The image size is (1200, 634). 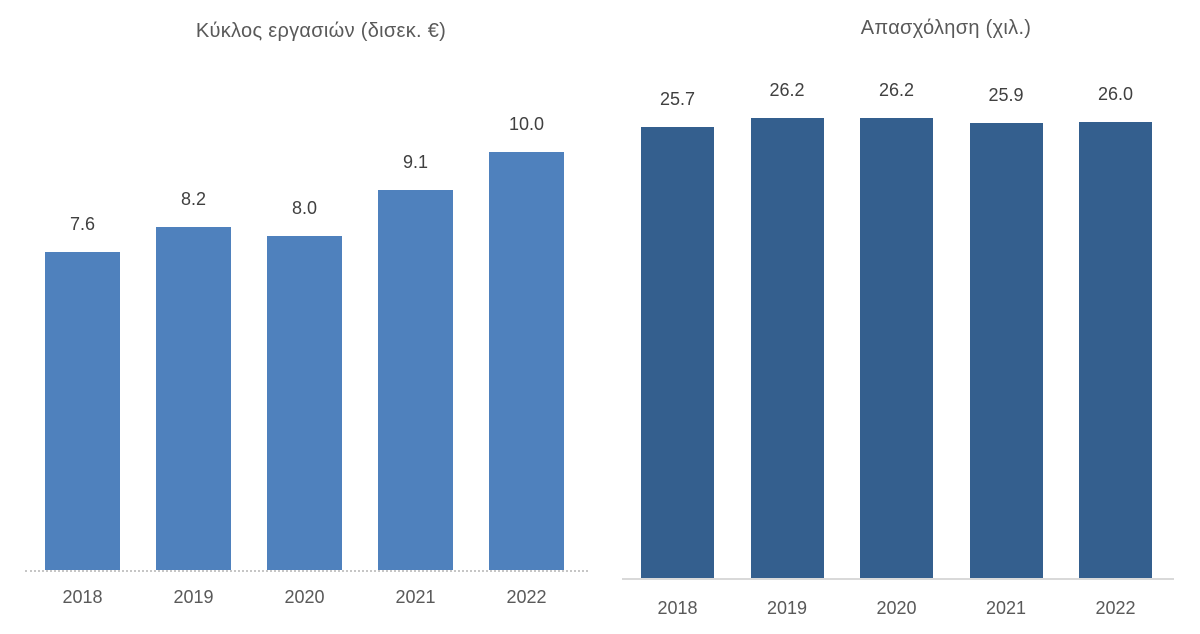 What do you see at coordinates (677, 99) in the screenshot?
I see `data-label: 25.7` at bounding box center [677, 99].